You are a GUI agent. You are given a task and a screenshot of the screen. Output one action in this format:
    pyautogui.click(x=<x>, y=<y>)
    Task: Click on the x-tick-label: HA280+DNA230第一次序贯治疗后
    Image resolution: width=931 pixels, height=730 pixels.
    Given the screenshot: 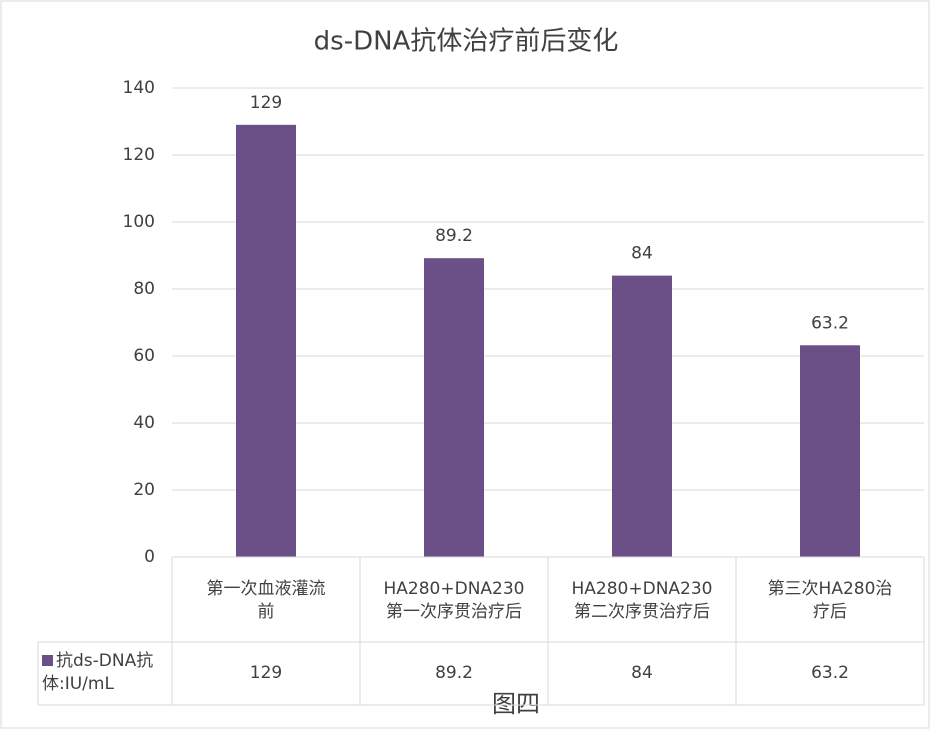 What is the action you would take?
    pyautogui.click(x=454, y=600)
    